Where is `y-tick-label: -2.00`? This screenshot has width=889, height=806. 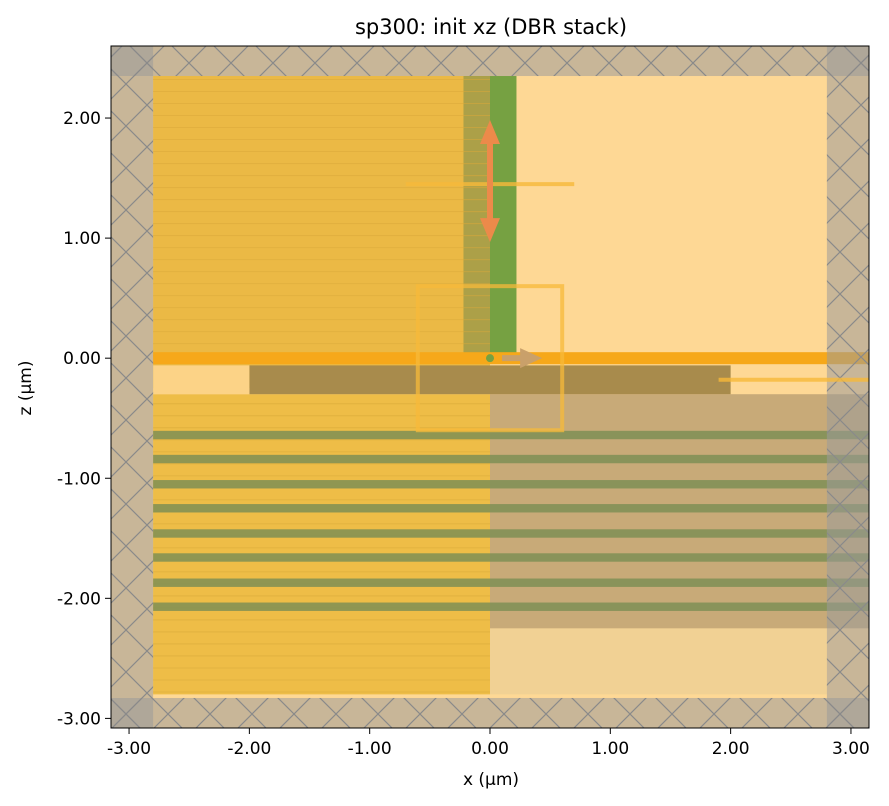
y-tick-label: -2.00 is located at coordinates (79, 599).